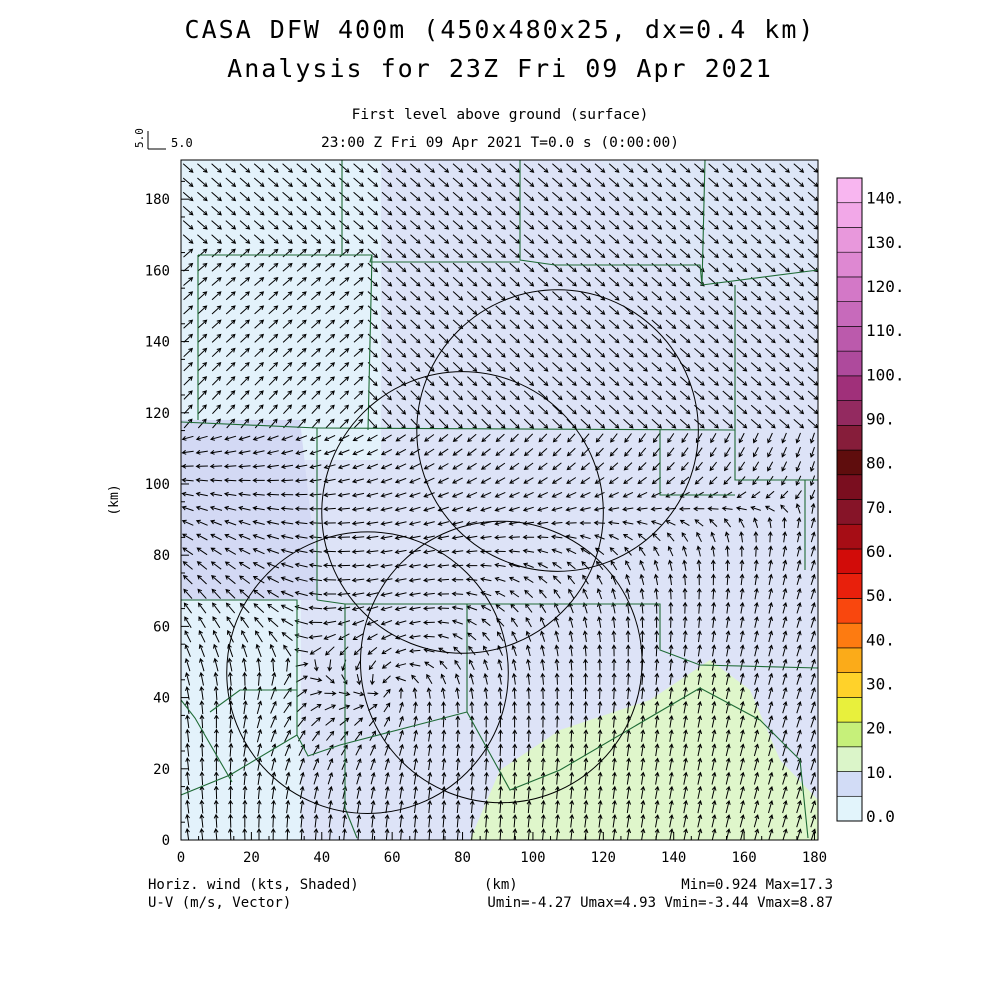  I want to click on radar-range-ring, so click(557, 430).